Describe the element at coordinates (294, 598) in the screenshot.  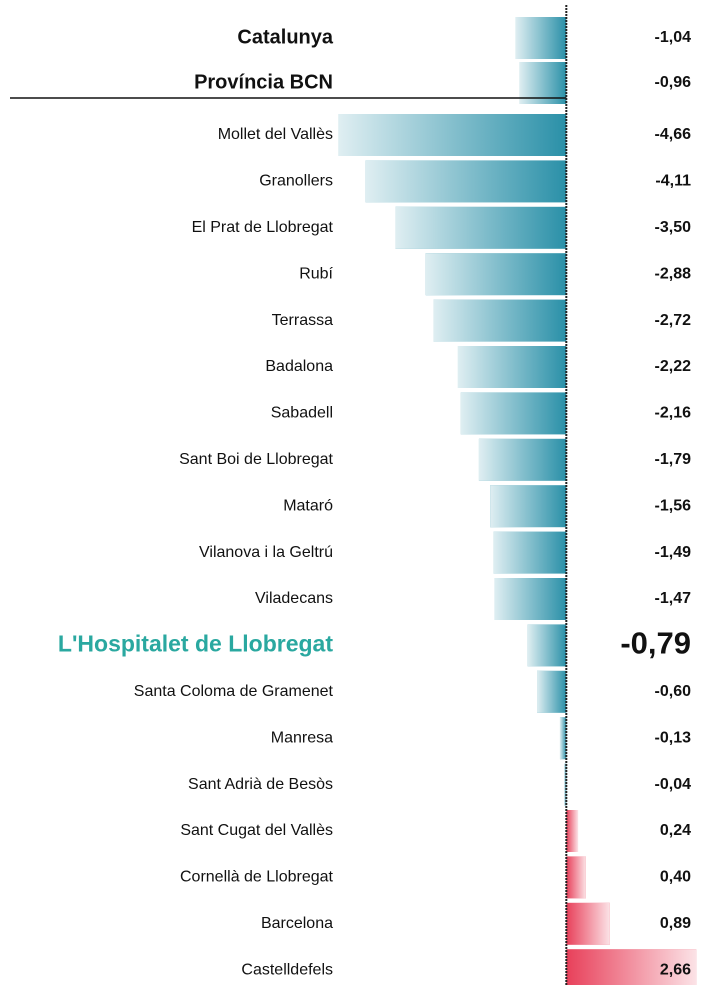
I see `category-label: Viladecans` at that location.